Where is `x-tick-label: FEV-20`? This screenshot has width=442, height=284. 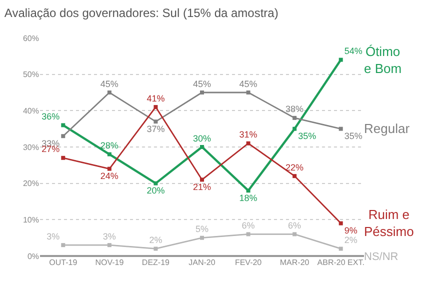 x-tick-label: FEV-20 is located at coordinates (248, 262).